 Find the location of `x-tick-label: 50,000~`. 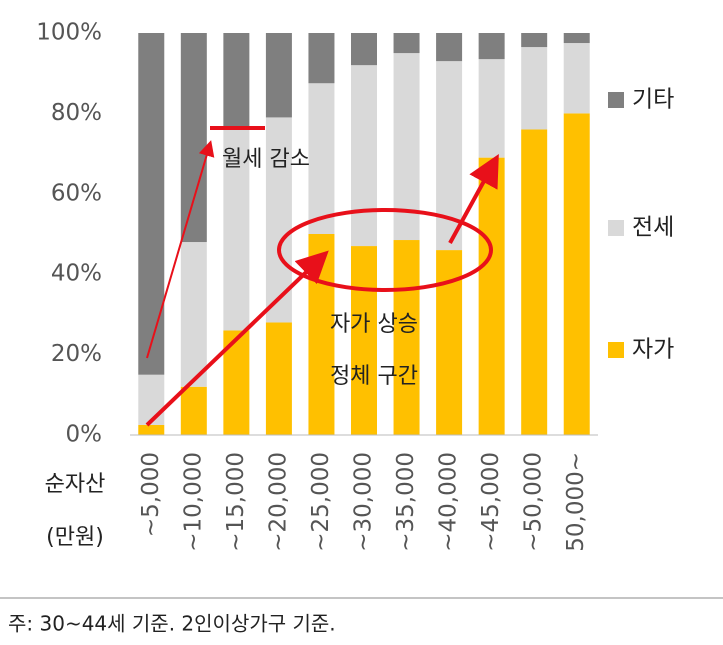

x-tick-label: 50,000~ is located at coordinates (576, 502).